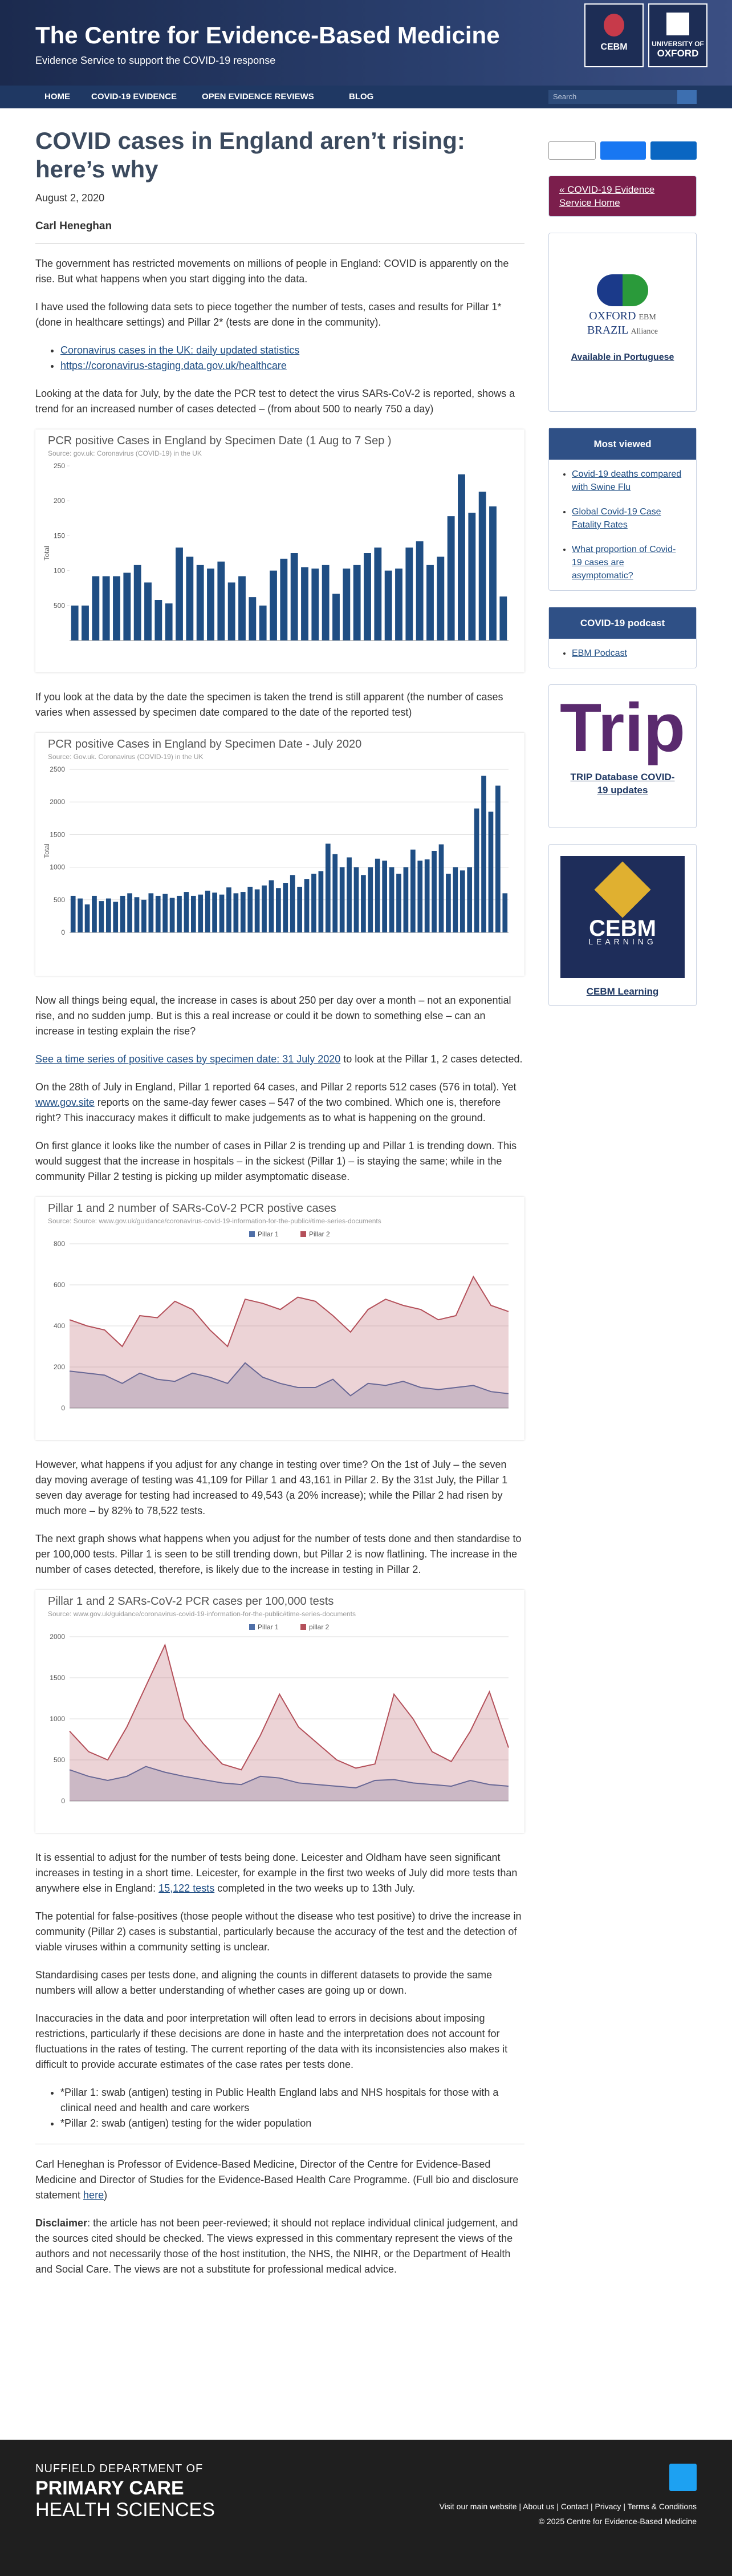  I want to click on site-title: The Centre for Evidence-Based Medicine, so click(267, 35).